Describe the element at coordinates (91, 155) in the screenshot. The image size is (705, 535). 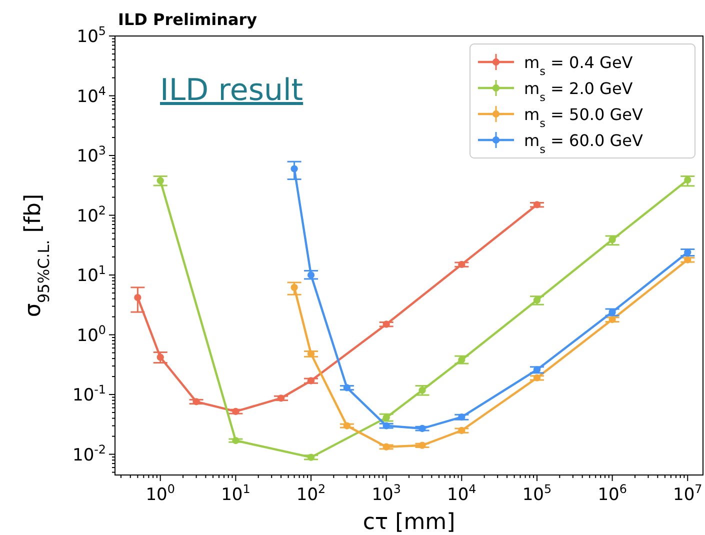
I see `y-tick-label: 10$^{3}$` at that location.